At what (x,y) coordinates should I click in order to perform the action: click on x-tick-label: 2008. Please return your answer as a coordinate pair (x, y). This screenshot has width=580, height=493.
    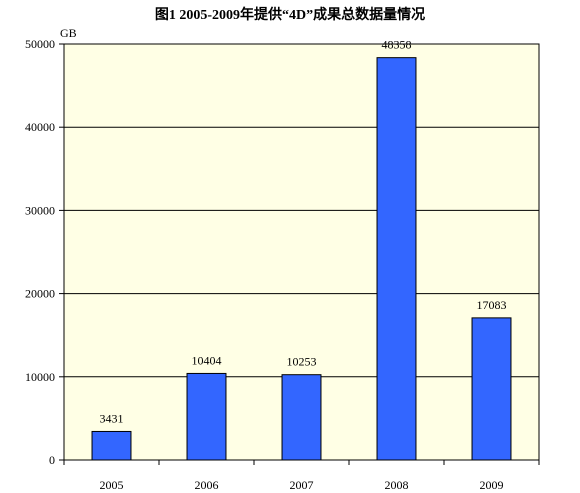
    Looking at the image, I should click on (397, 485).